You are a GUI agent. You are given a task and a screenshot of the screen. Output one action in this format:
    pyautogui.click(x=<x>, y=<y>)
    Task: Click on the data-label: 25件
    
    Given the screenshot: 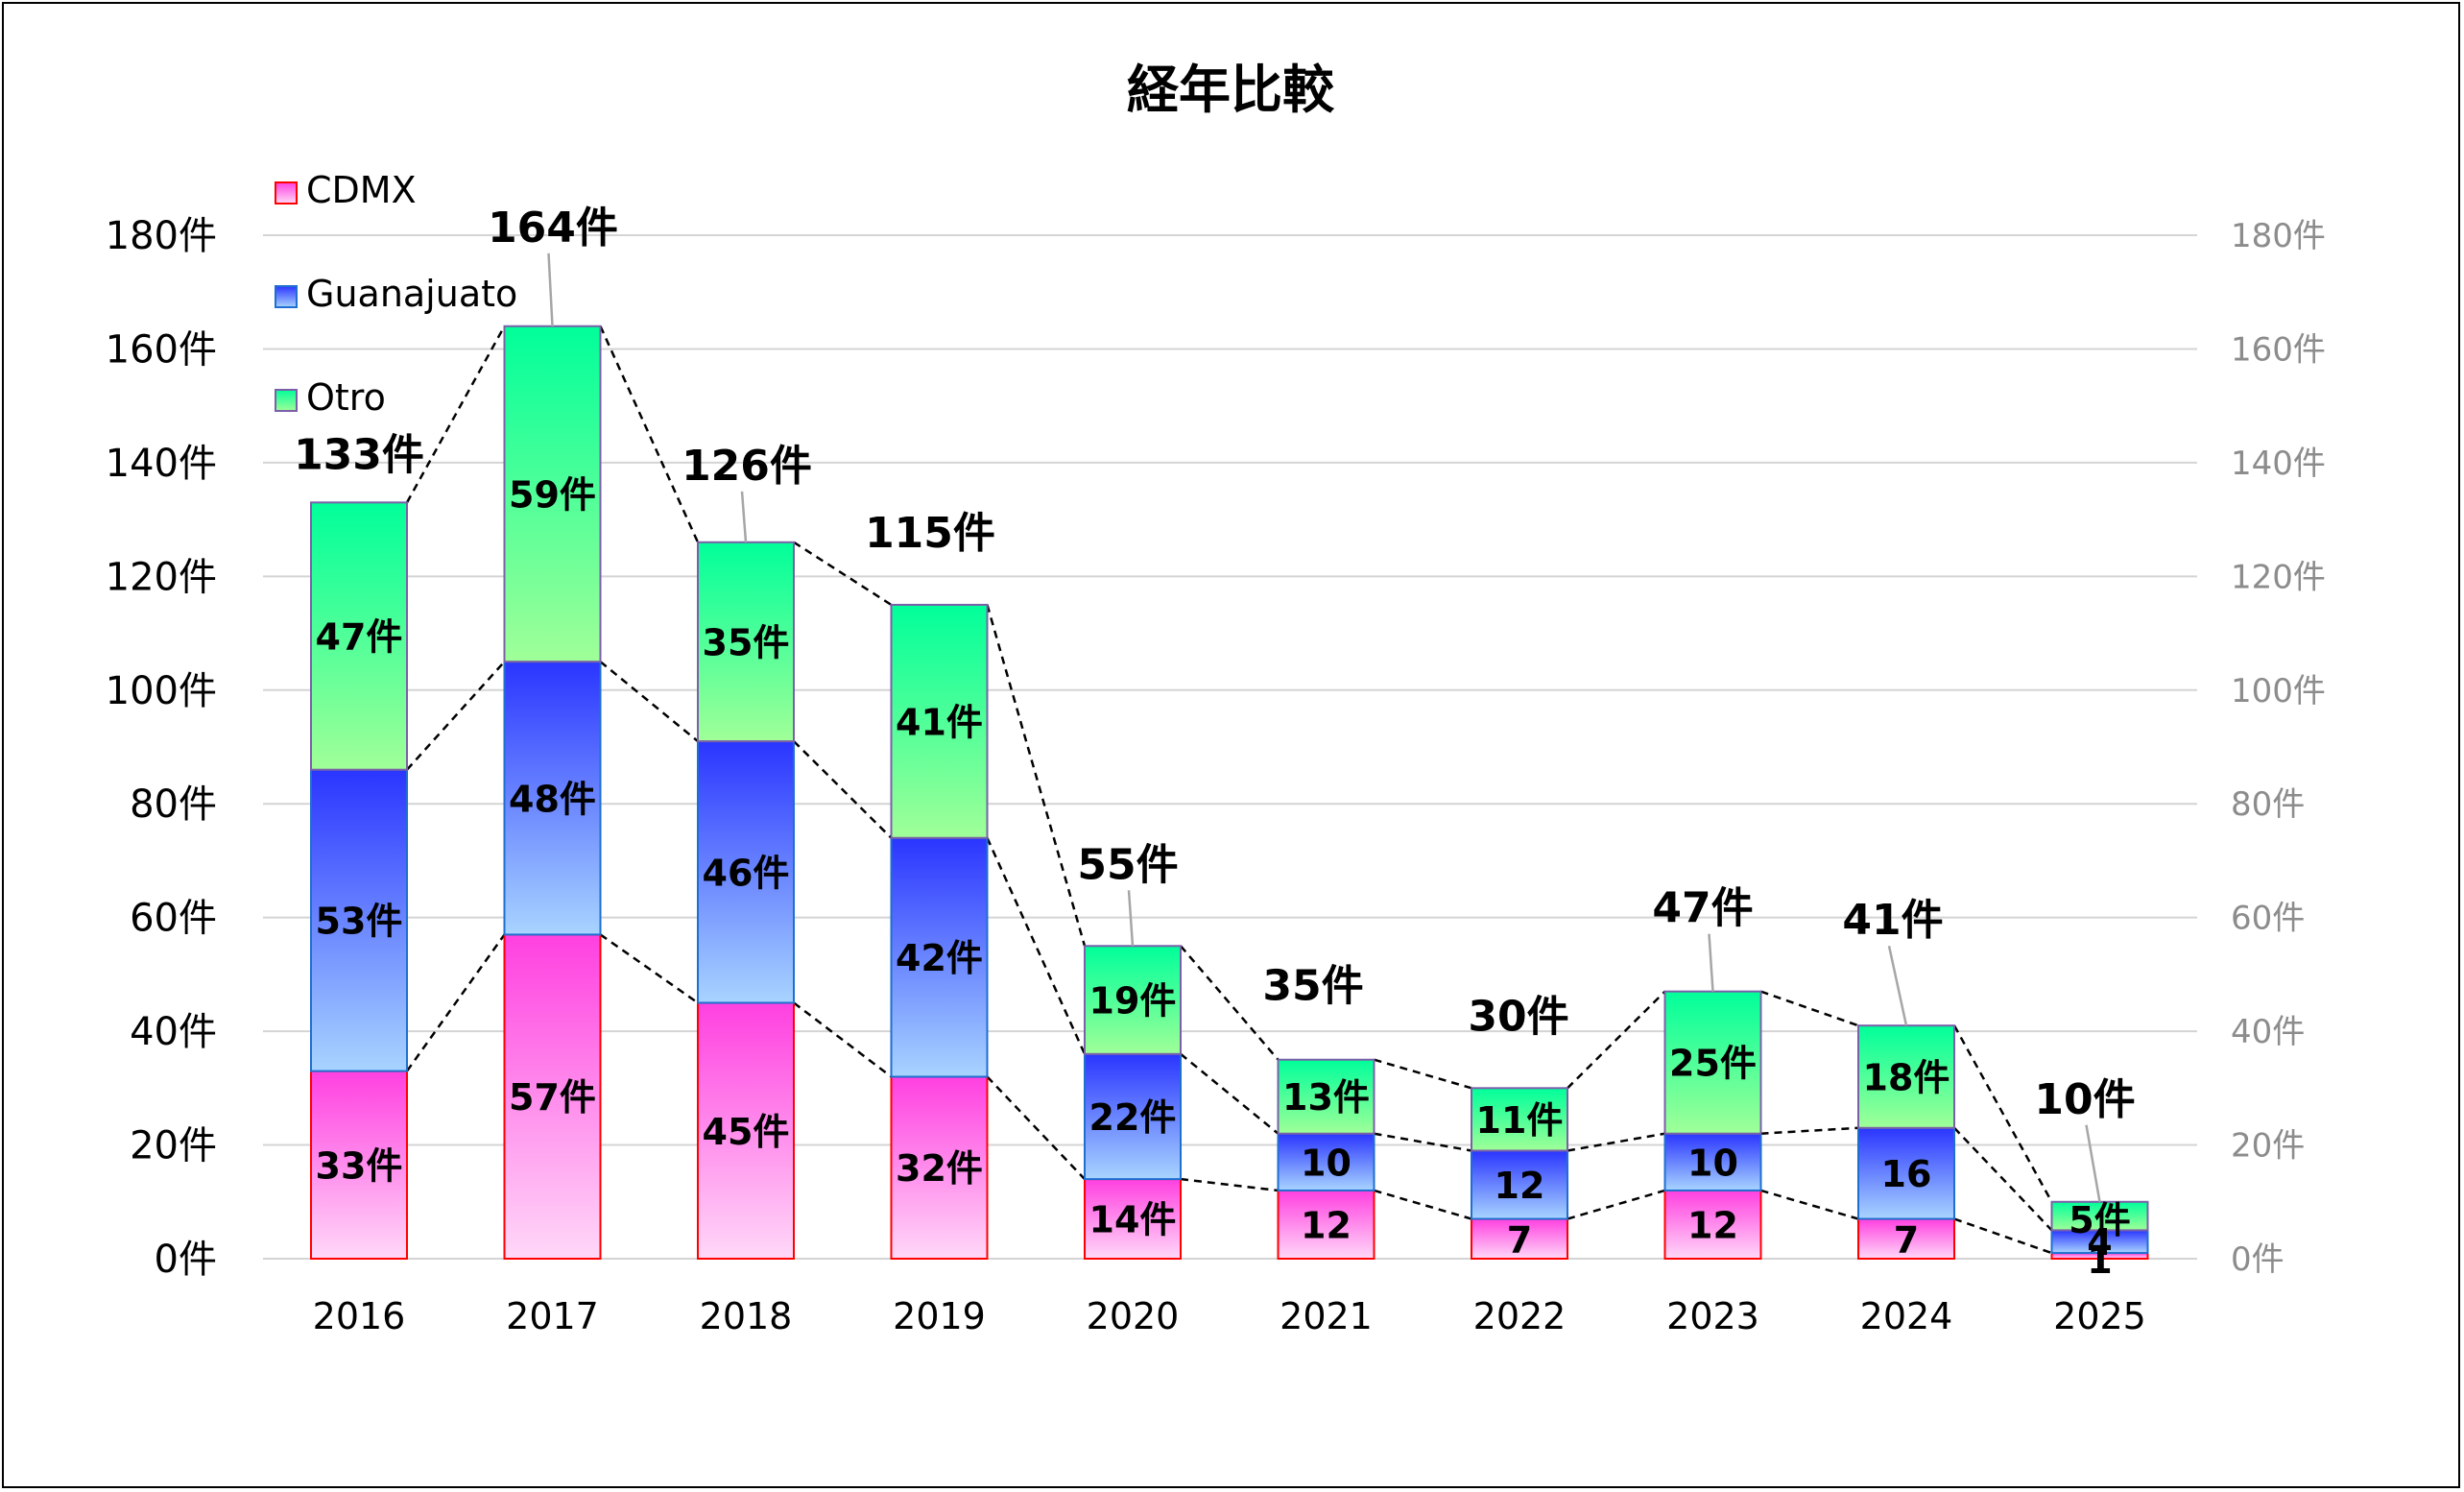 What is the action you would take?
    pyautogui.click(x=1713, y=1064)
    